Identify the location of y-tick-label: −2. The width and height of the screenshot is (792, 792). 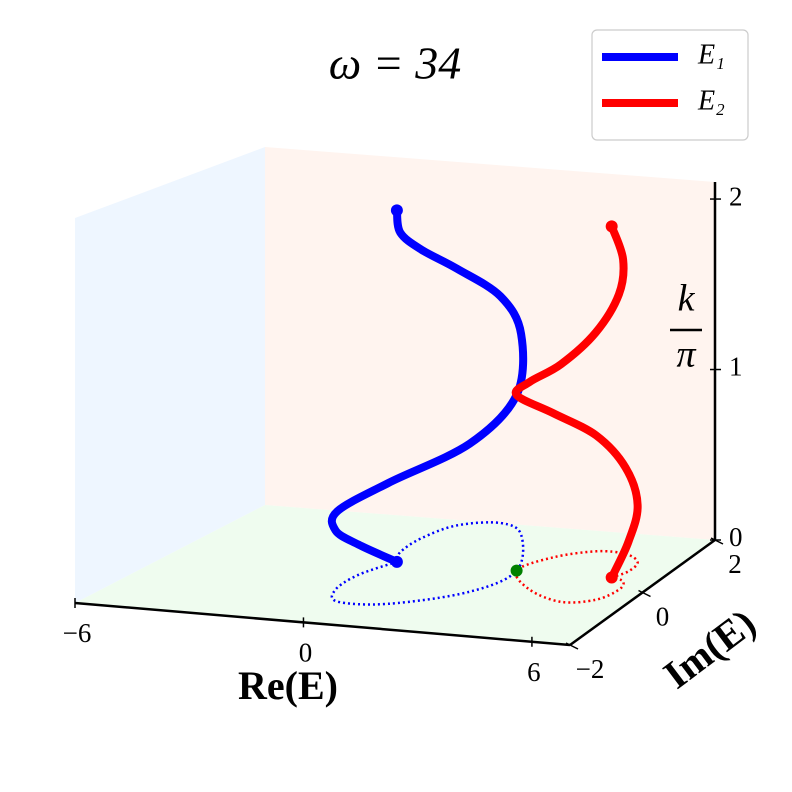
(590, 669).